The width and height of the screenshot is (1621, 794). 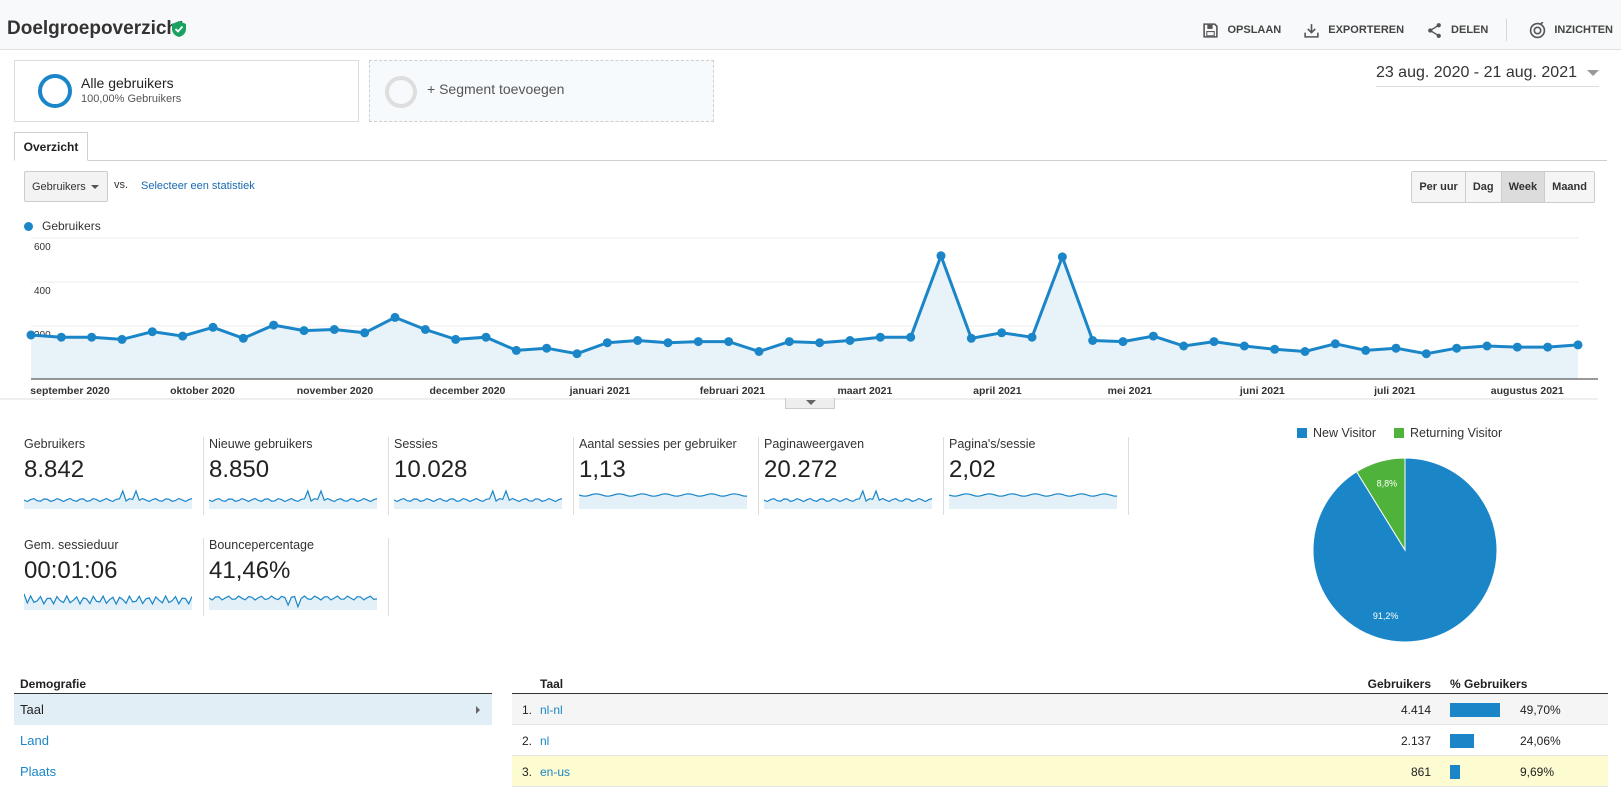 What do you see at coordinates (179, 29) in the screenshot?
I see `verified-shield-icon` at bounding box center [179, 29].